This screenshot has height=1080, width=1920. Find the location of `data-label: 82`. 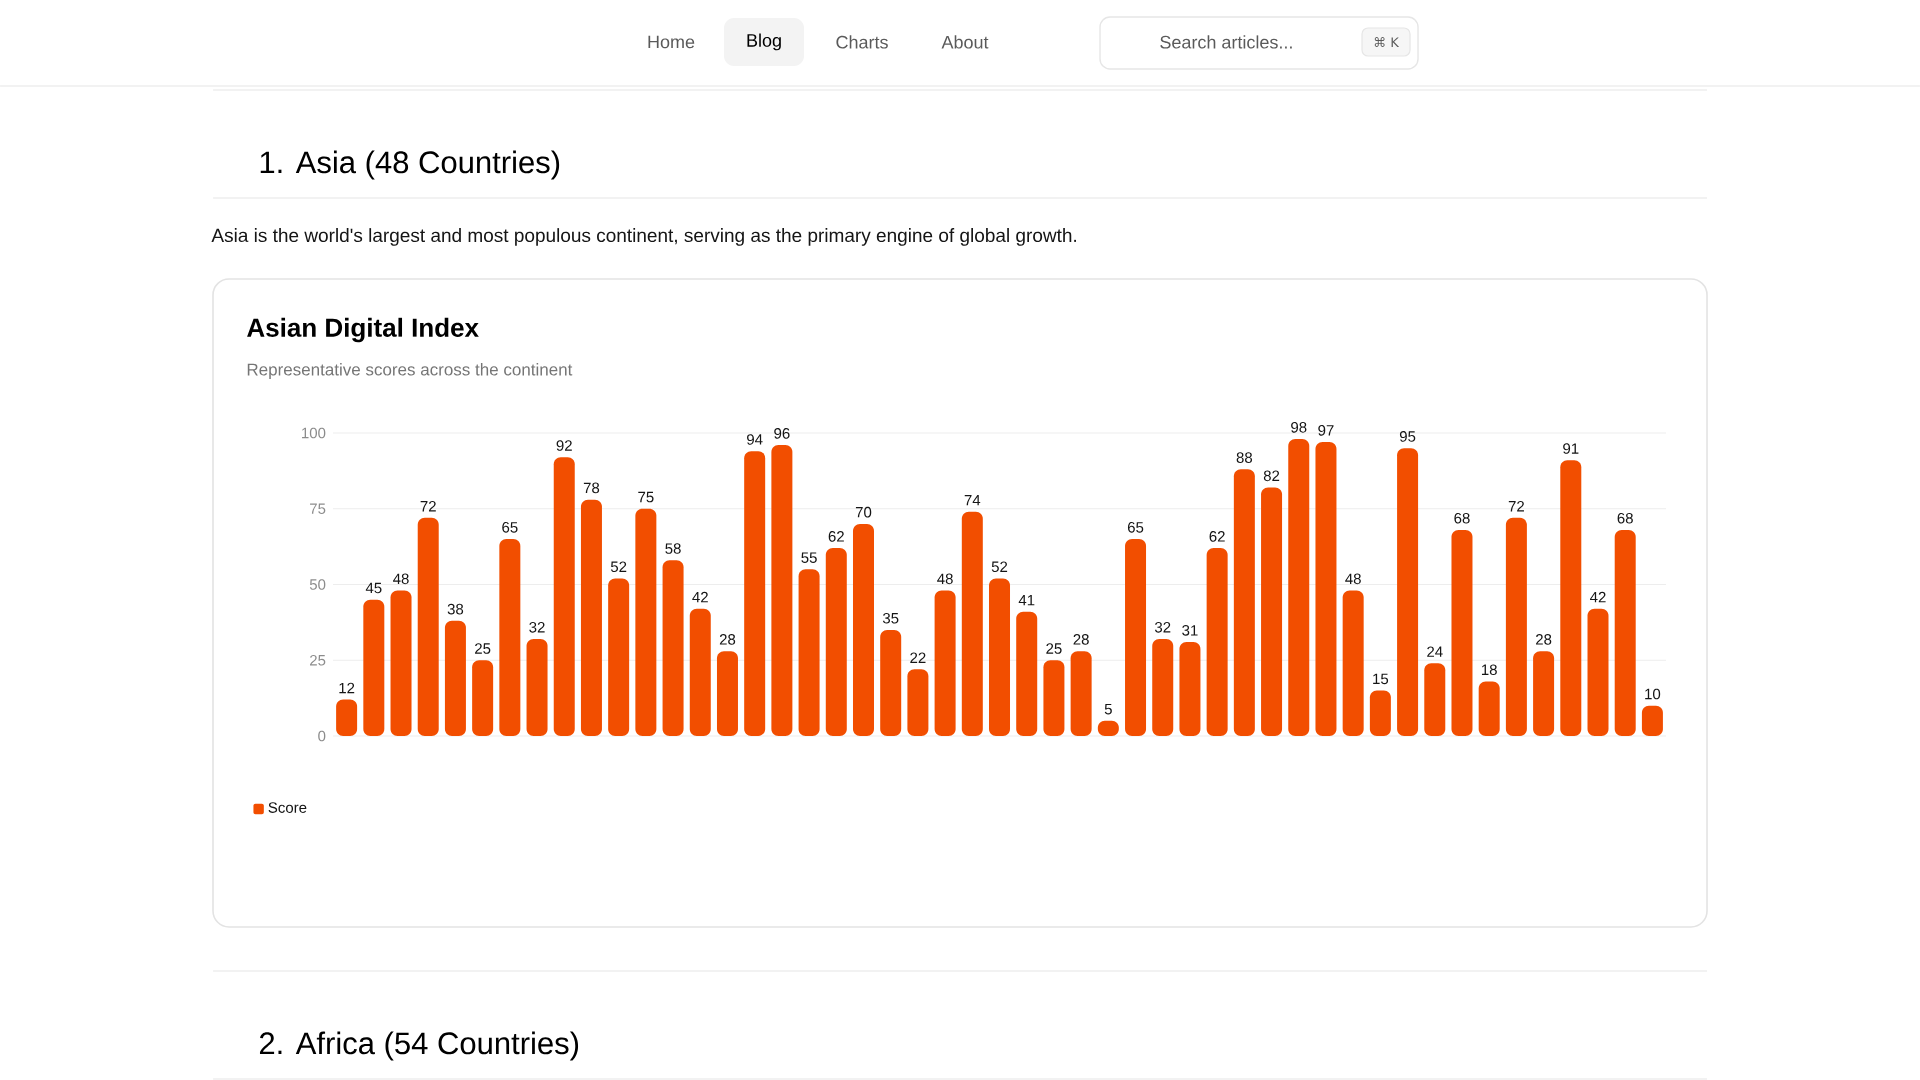

data-label: 82 is located at coordinates (1271, 476).